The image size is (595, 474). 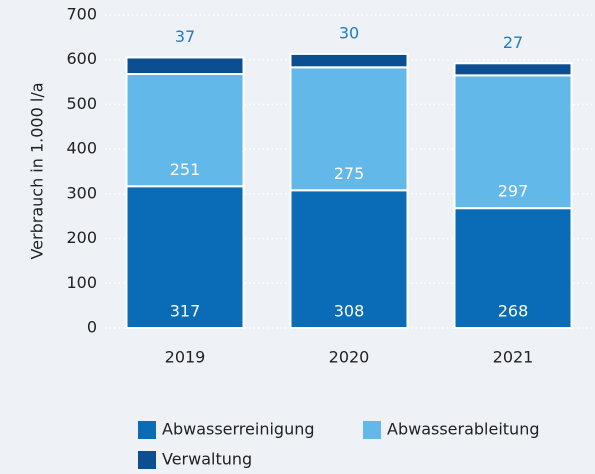 What do you see at coordinates (513, 311) in the screenshot?
I see `data-label: 268` at bounding box center [513, 311].